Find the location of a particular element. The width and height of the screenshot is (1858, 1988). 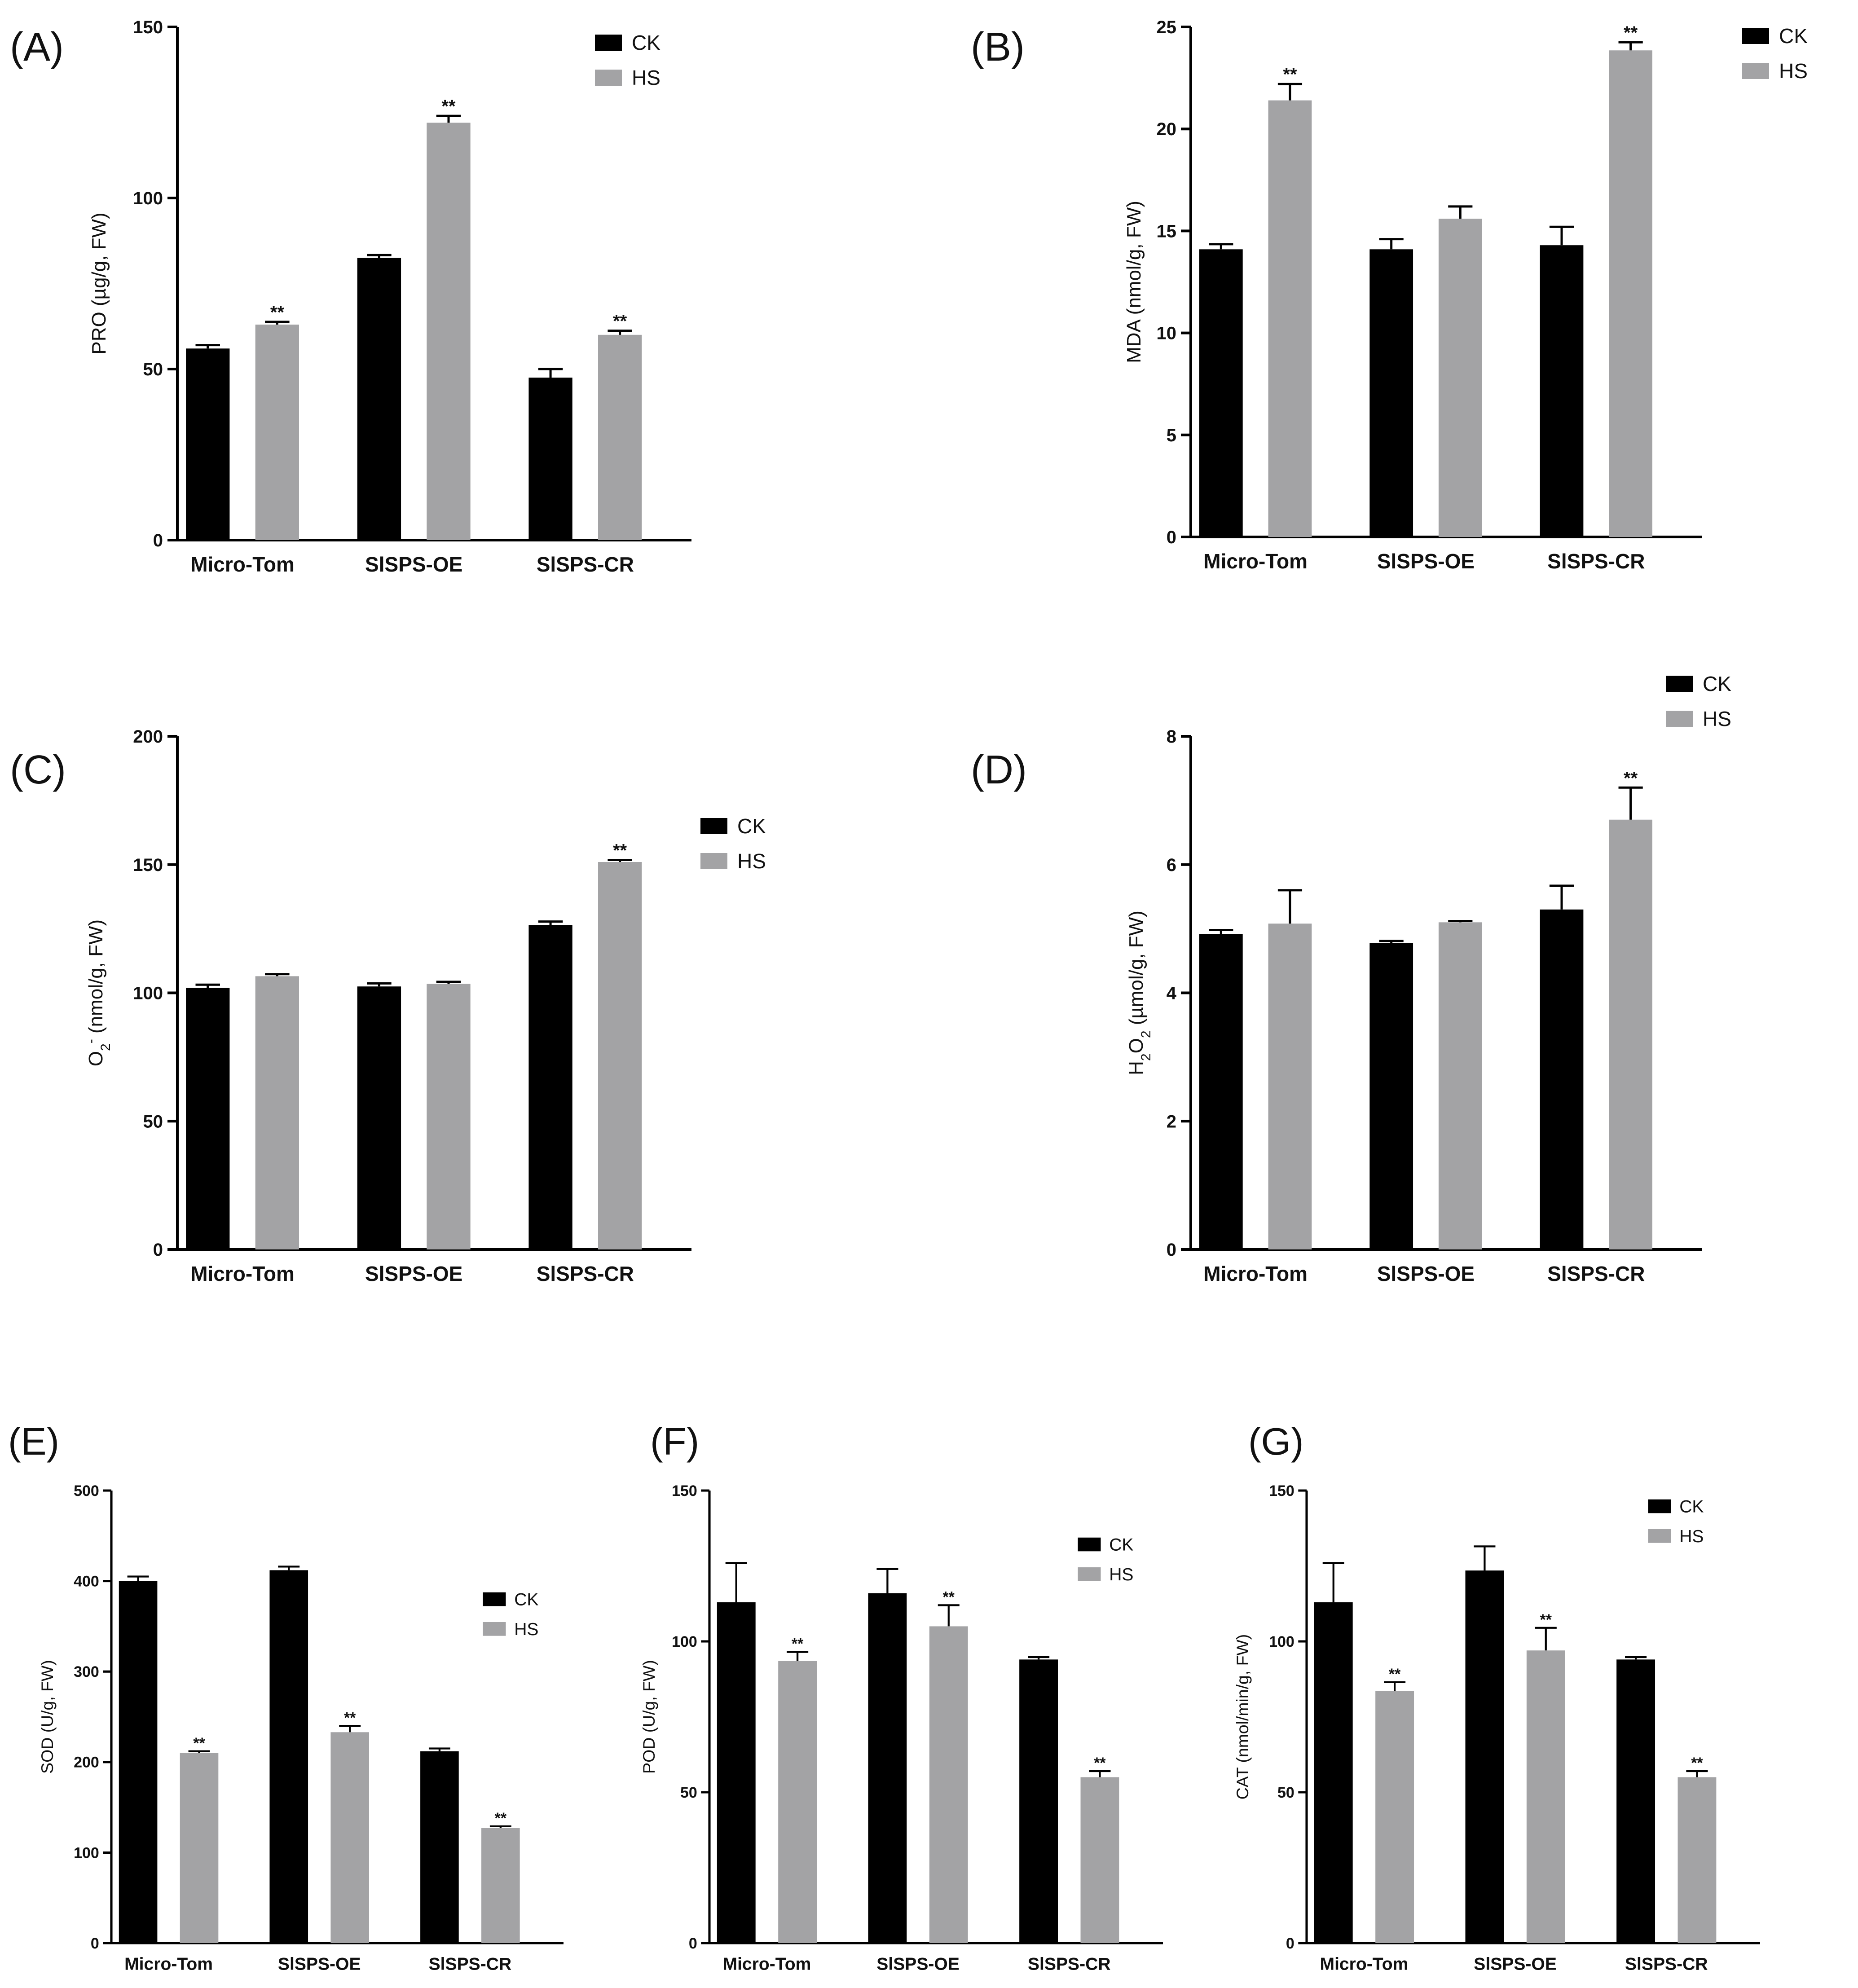

panel-label: (C) is located at coordinates (38, 770).